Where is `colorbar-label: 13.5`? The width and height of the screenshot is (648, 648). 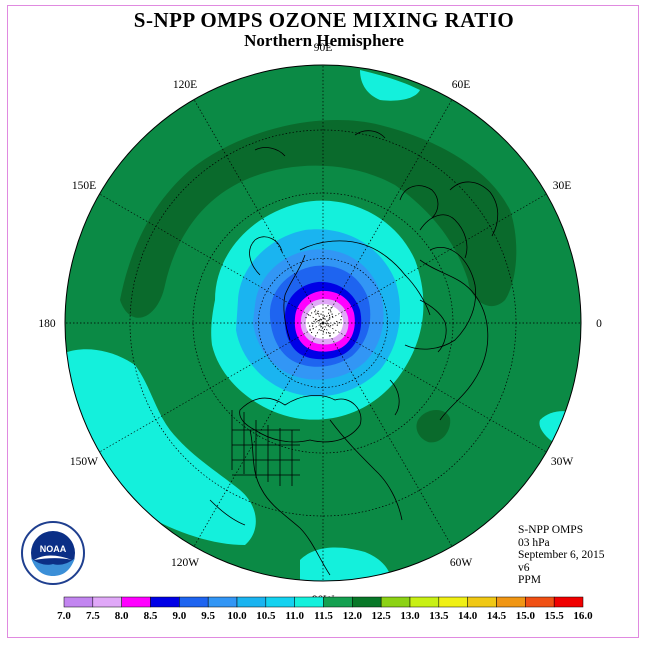
colorbar-label: 13.5 is located at coordinates (439, 616).